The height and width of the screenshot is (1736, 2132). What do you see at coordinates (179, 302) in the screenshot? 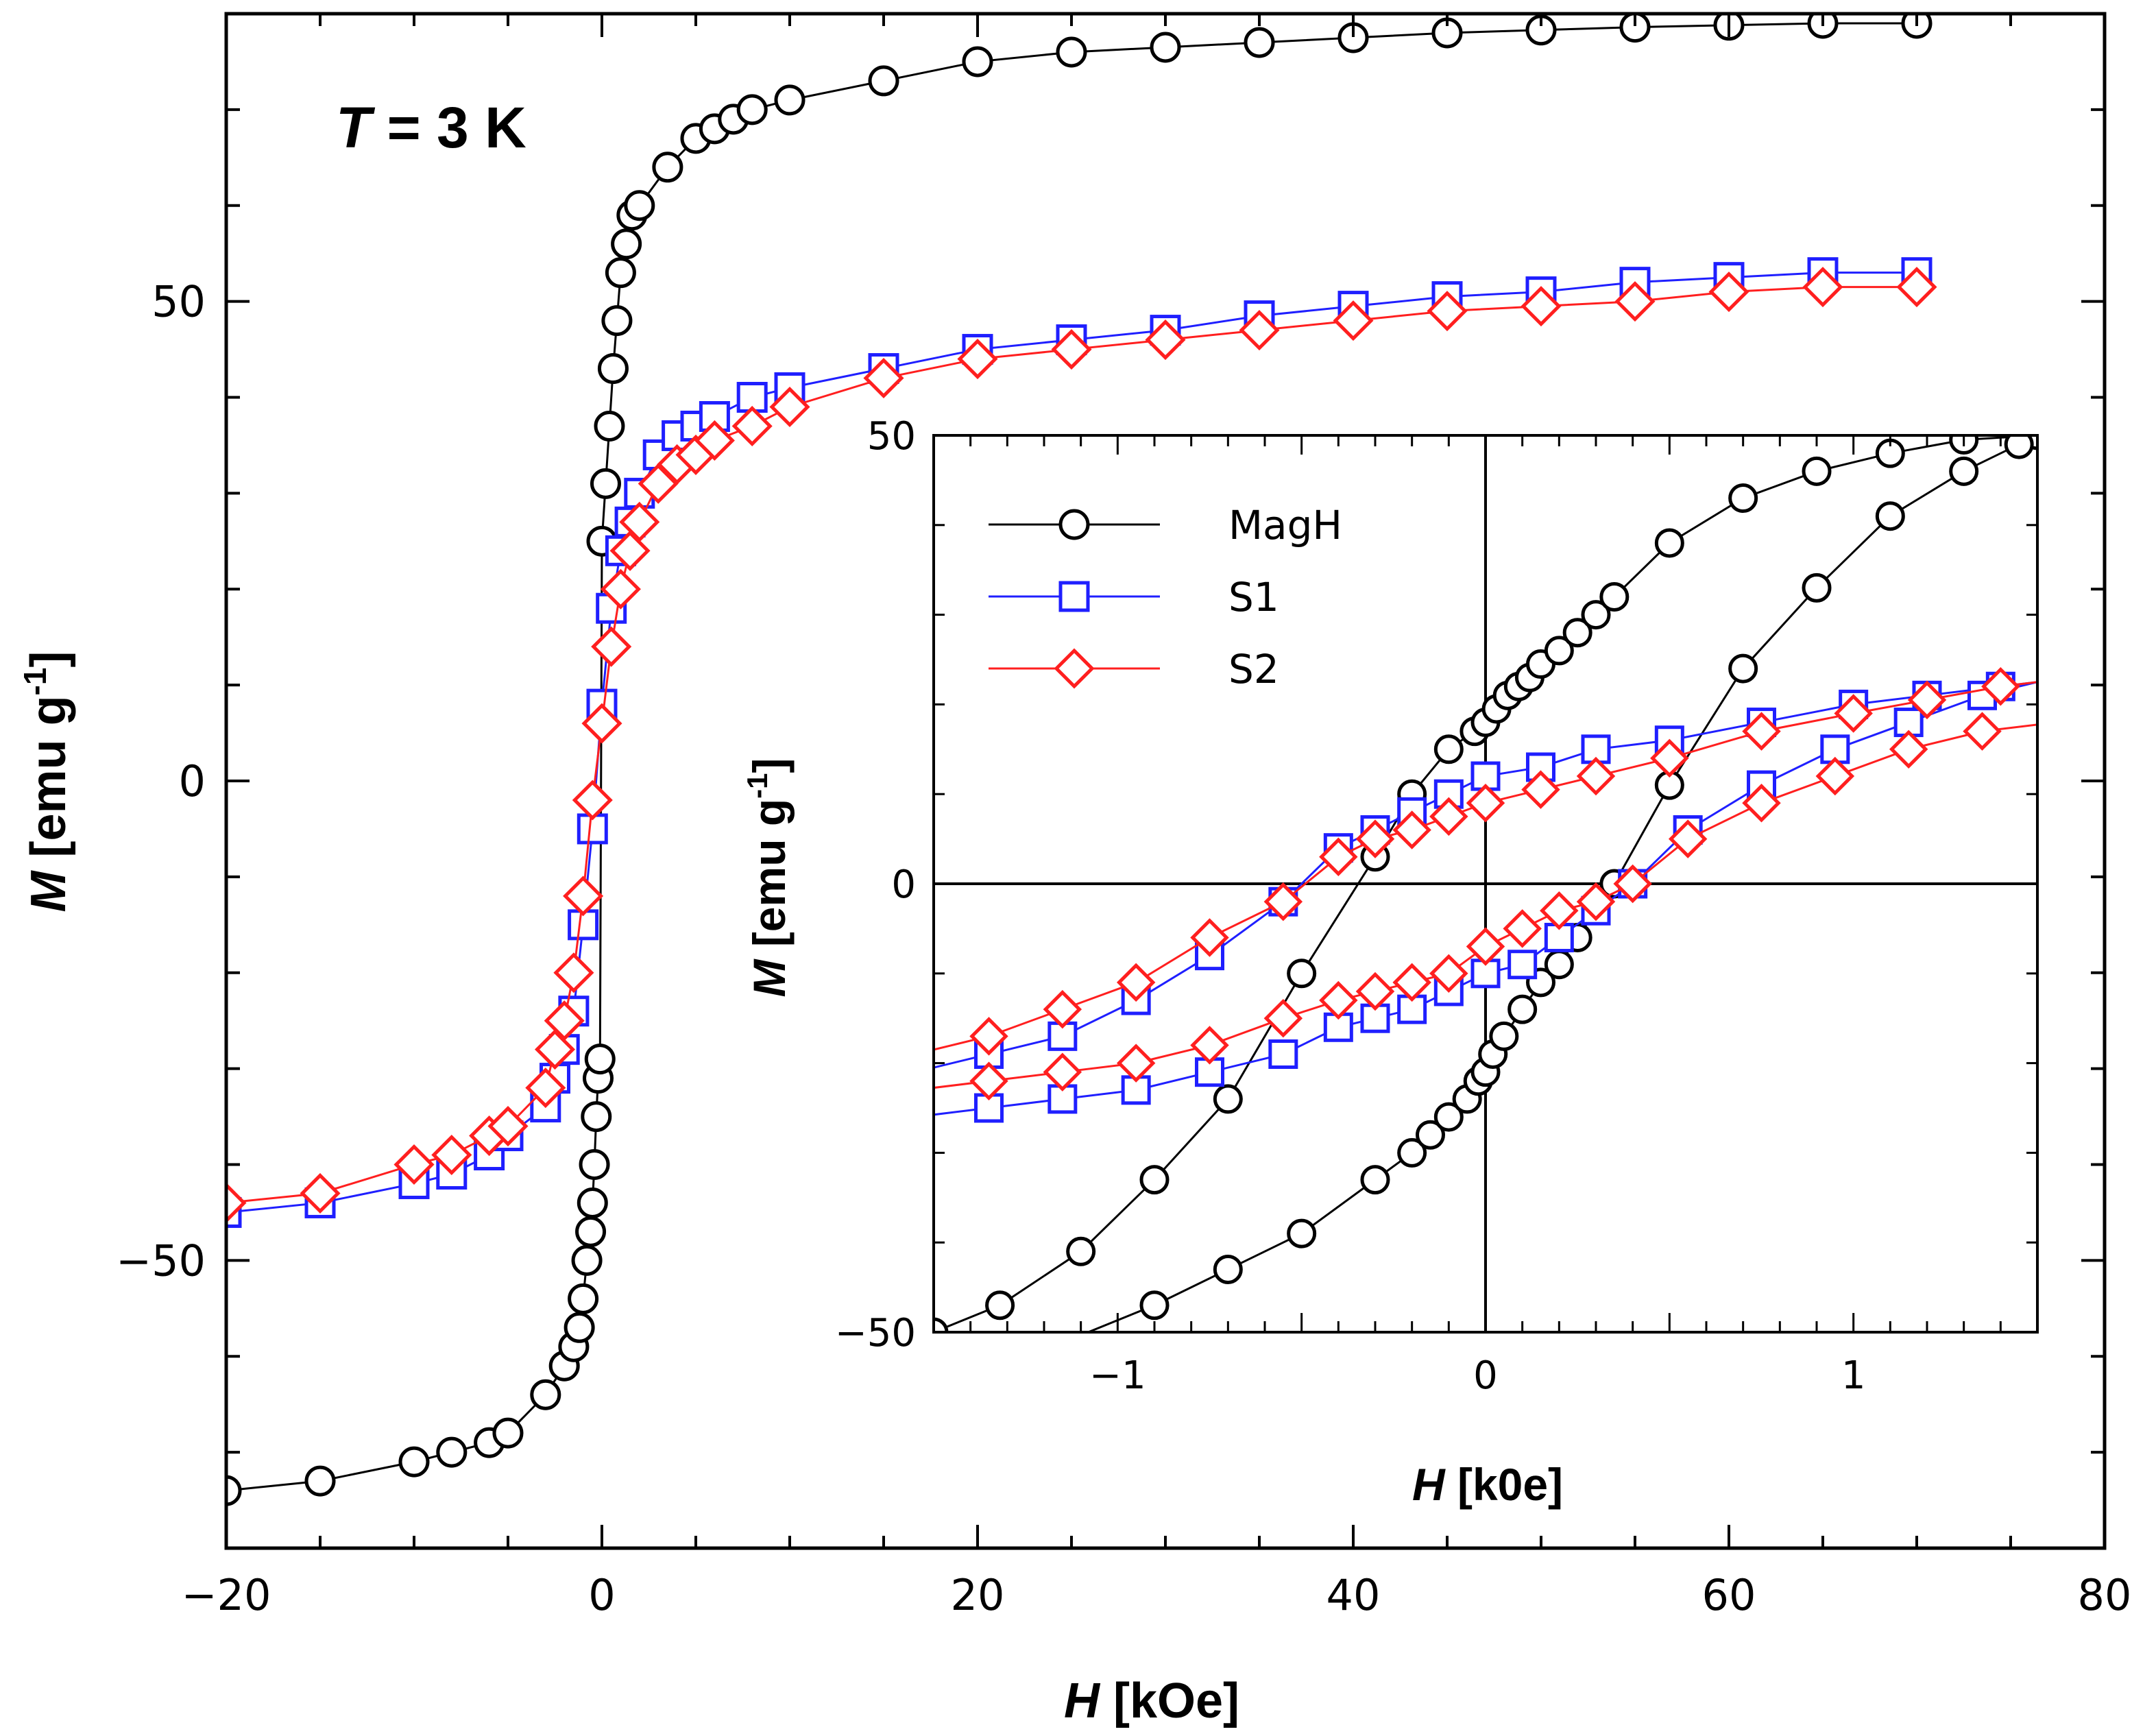
I see `main-y-tick-label: 50` at bounding box center [179, 302].